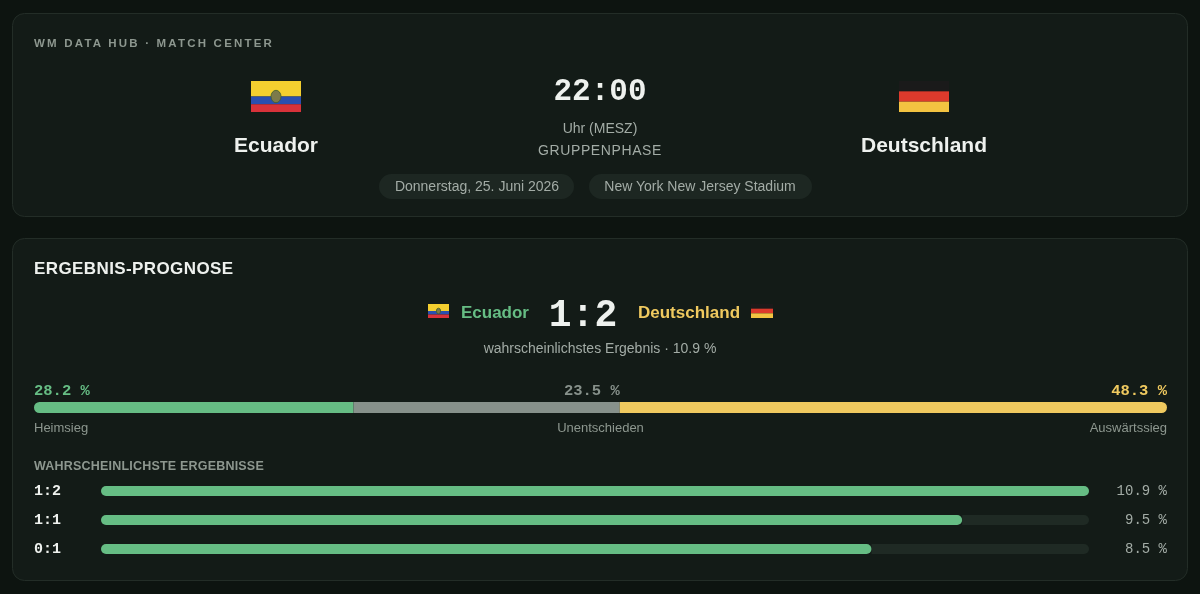 The width and height of the screenshot is (1200, 594). I want to click on text: wahrscheinlichstes Ergebnis · 10.9 %, so click(599, 348).